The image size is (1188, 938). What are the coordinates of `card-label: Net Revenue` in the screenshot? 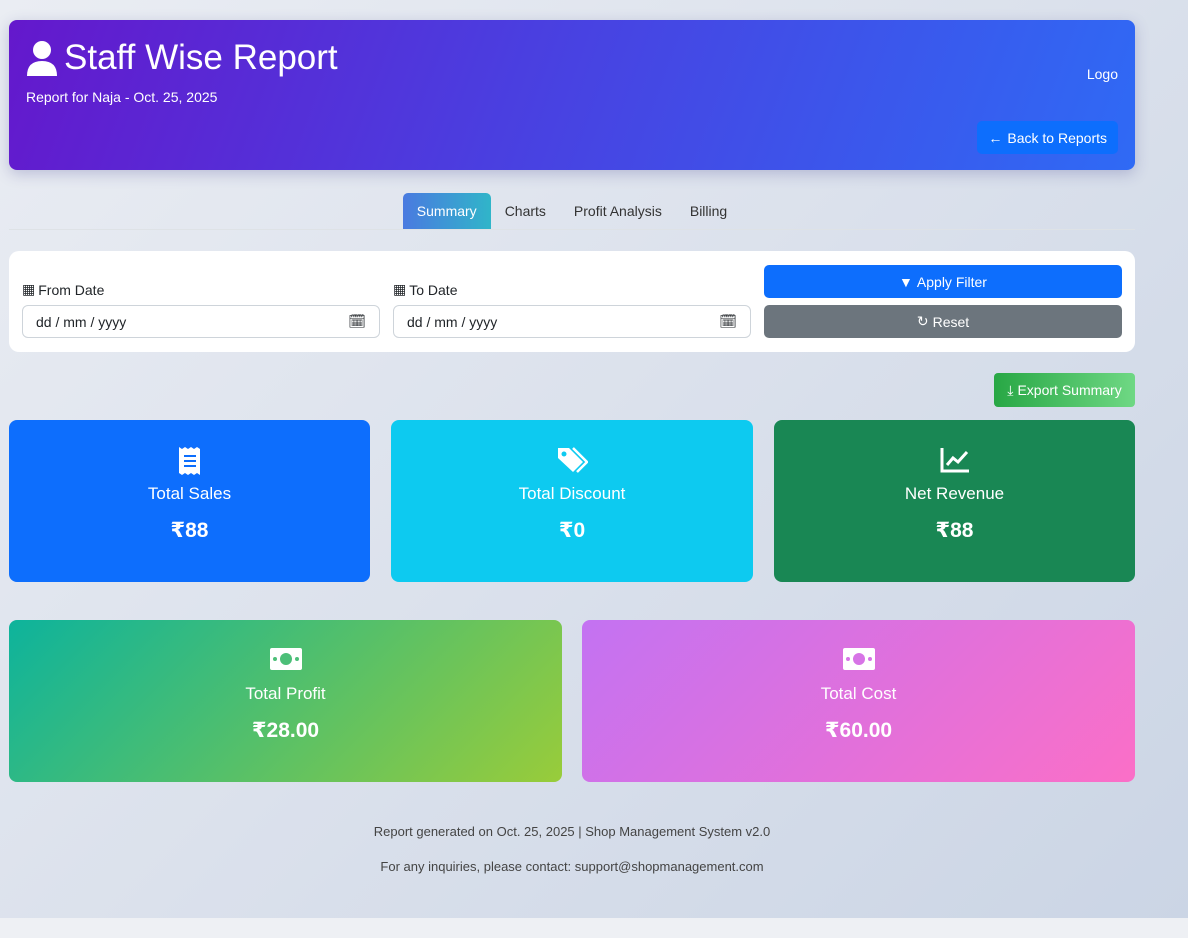 It's located at (954, 493).